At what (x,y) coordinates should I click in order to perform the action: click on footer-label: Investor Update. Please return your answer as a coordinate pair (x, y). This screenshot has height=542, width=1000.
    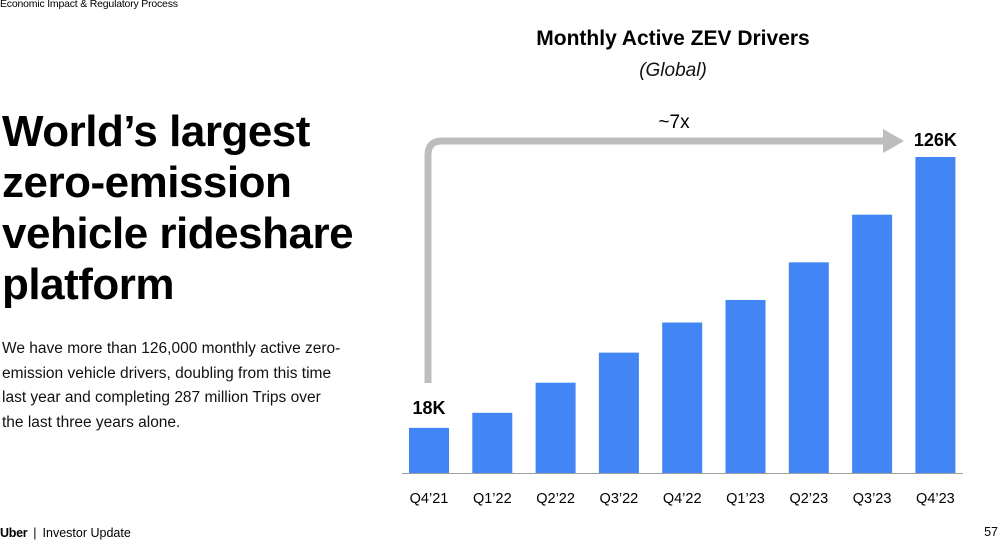
    Looking at the image, I should click on (86, 533).